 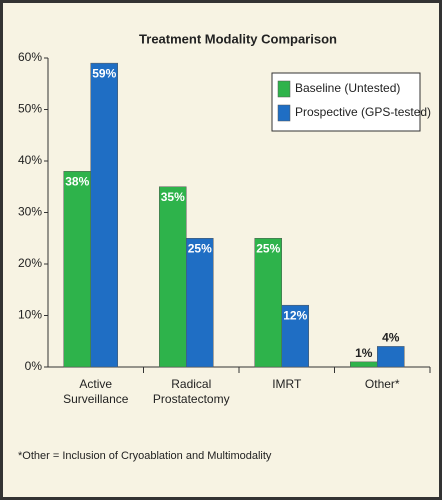 I want to click on value-label: 59%, so click(x=104, y=73).